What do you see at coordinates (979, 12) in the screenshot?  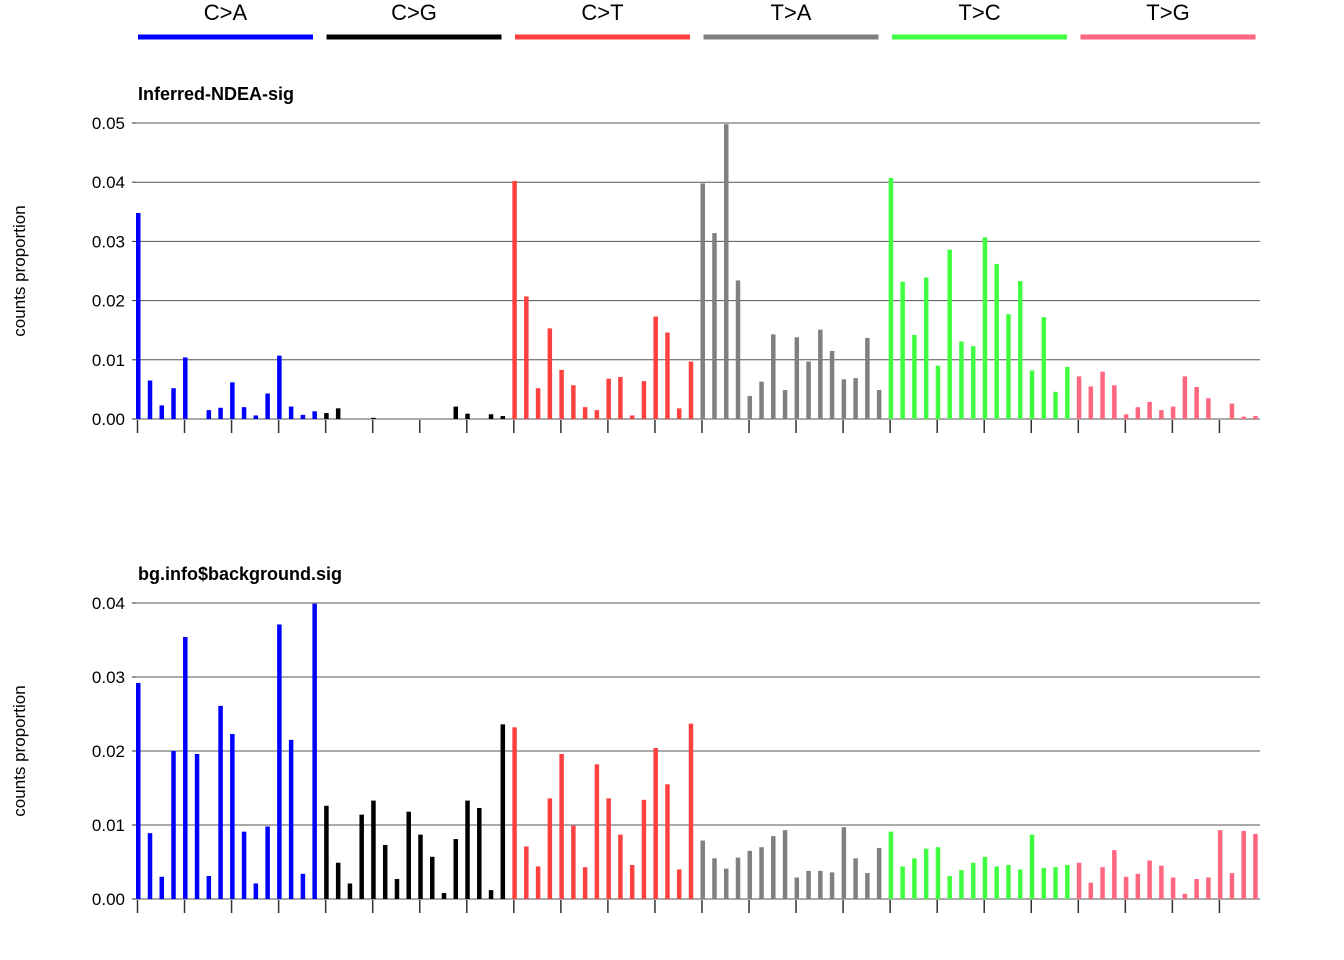 I see `legend-label-4: T>C` at bounding box center [979, 12].